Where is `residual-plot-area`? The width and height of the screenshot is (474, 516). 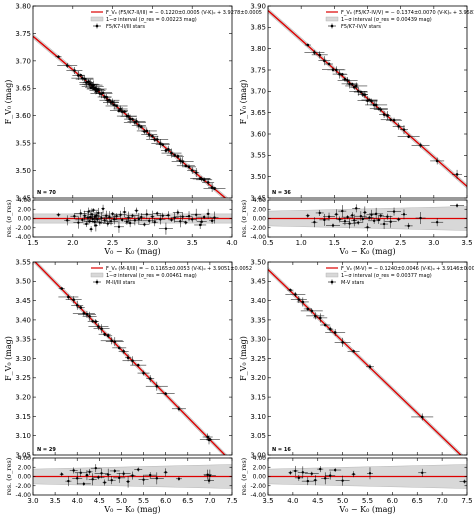
residual-plot-area is located at coordinates (132, 219).